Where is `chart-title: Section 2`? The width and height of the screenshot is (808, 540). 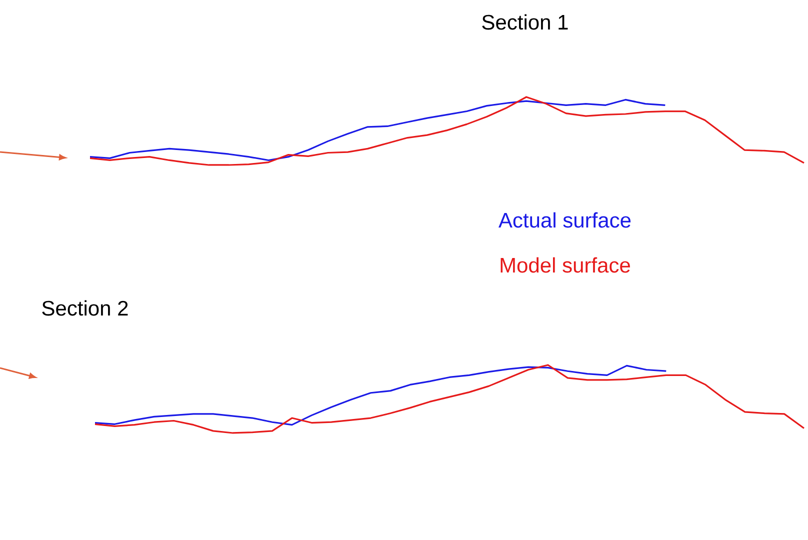 chart-title: Section 2 is located at coordinates (85, 308).